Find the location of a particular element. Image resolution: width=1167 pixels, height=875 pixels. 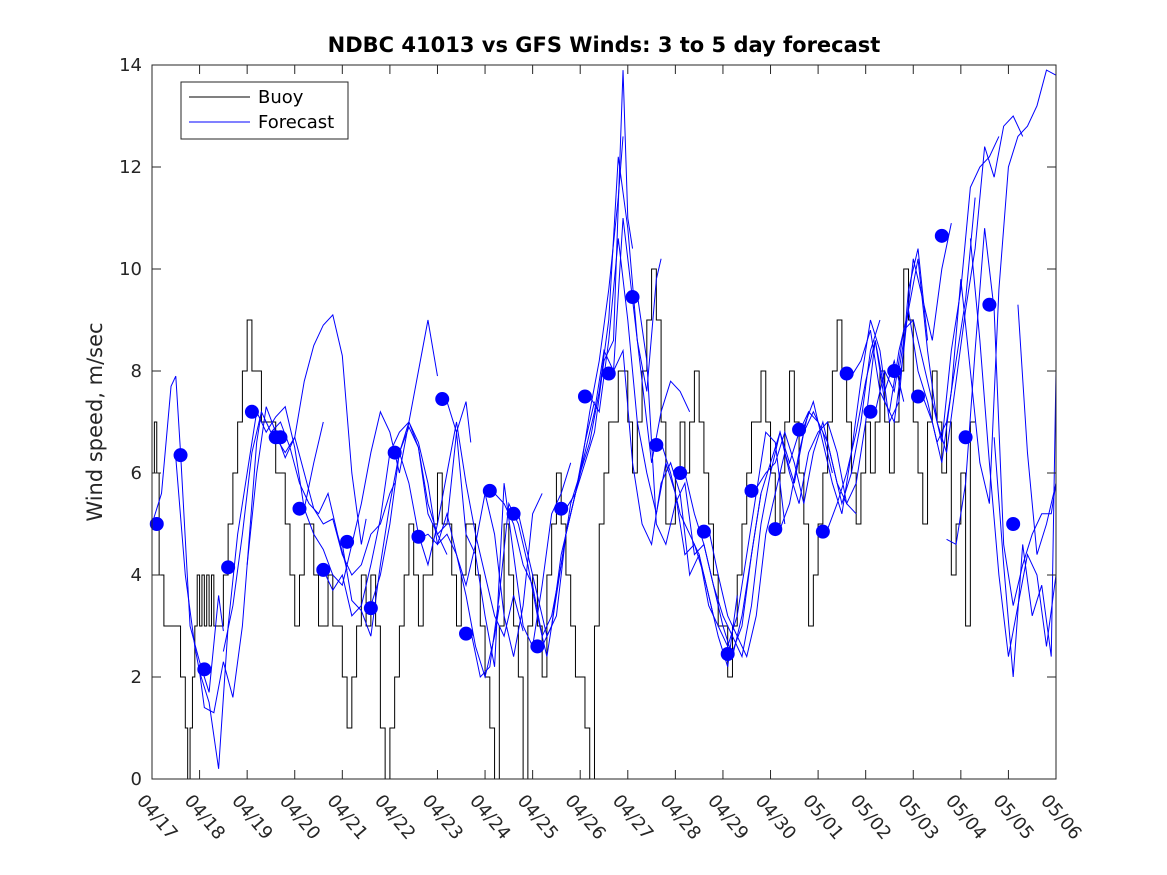

legend-box is located at coordinates (264, 110).